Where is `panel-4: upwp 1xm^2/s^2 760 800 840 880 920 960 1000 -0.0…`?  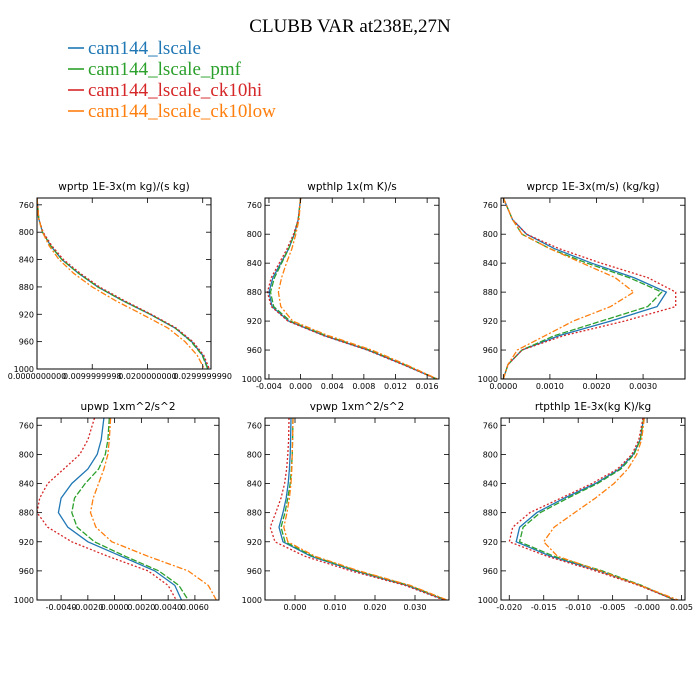
panel-4: upwp 1xm^2/s^2 760 800 840 880 920 960 1000 -0.0… is located at coordinates (117, 506).